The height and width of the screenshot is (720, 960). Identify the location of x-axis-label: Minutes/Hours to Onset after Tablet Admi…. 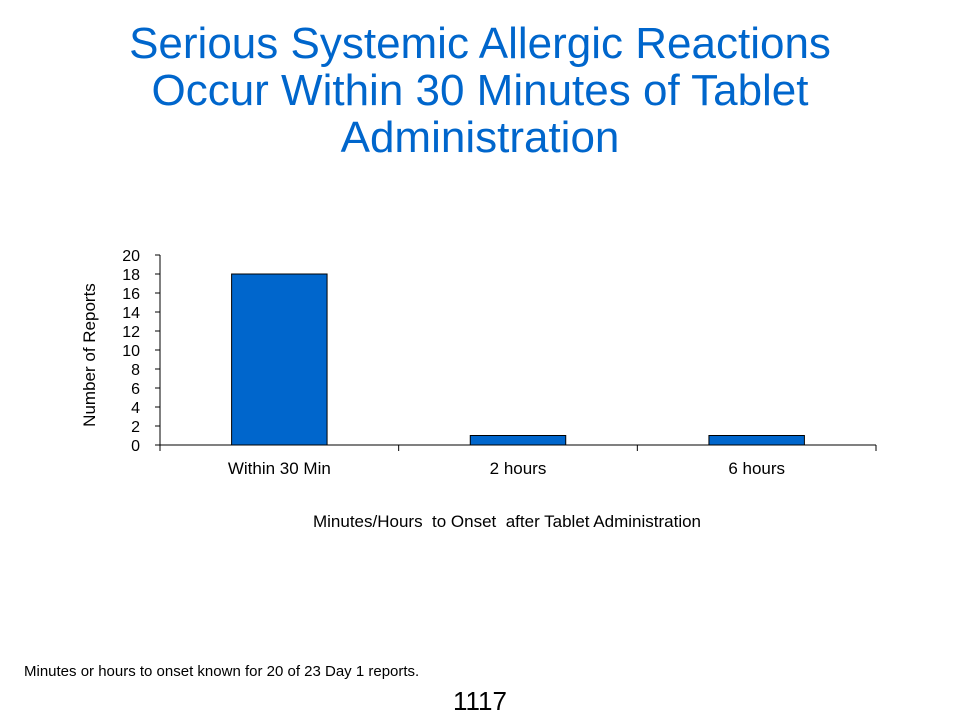
(507, 521).